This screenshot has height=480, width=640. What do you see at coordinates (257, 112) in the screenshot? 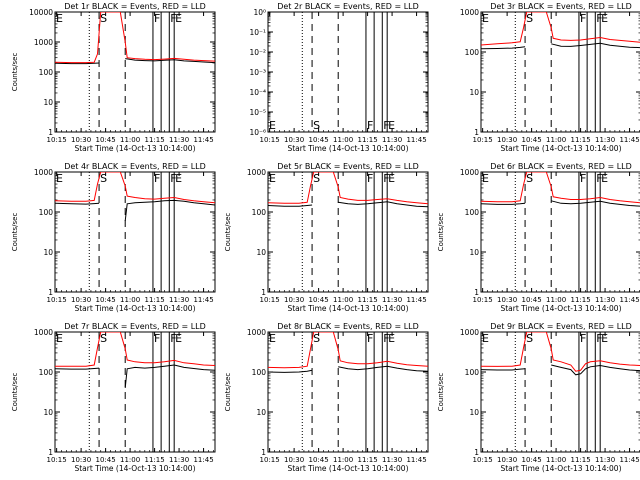
I see `y-tick-label: 10⁻⁵` at bounding box center [257, 112].